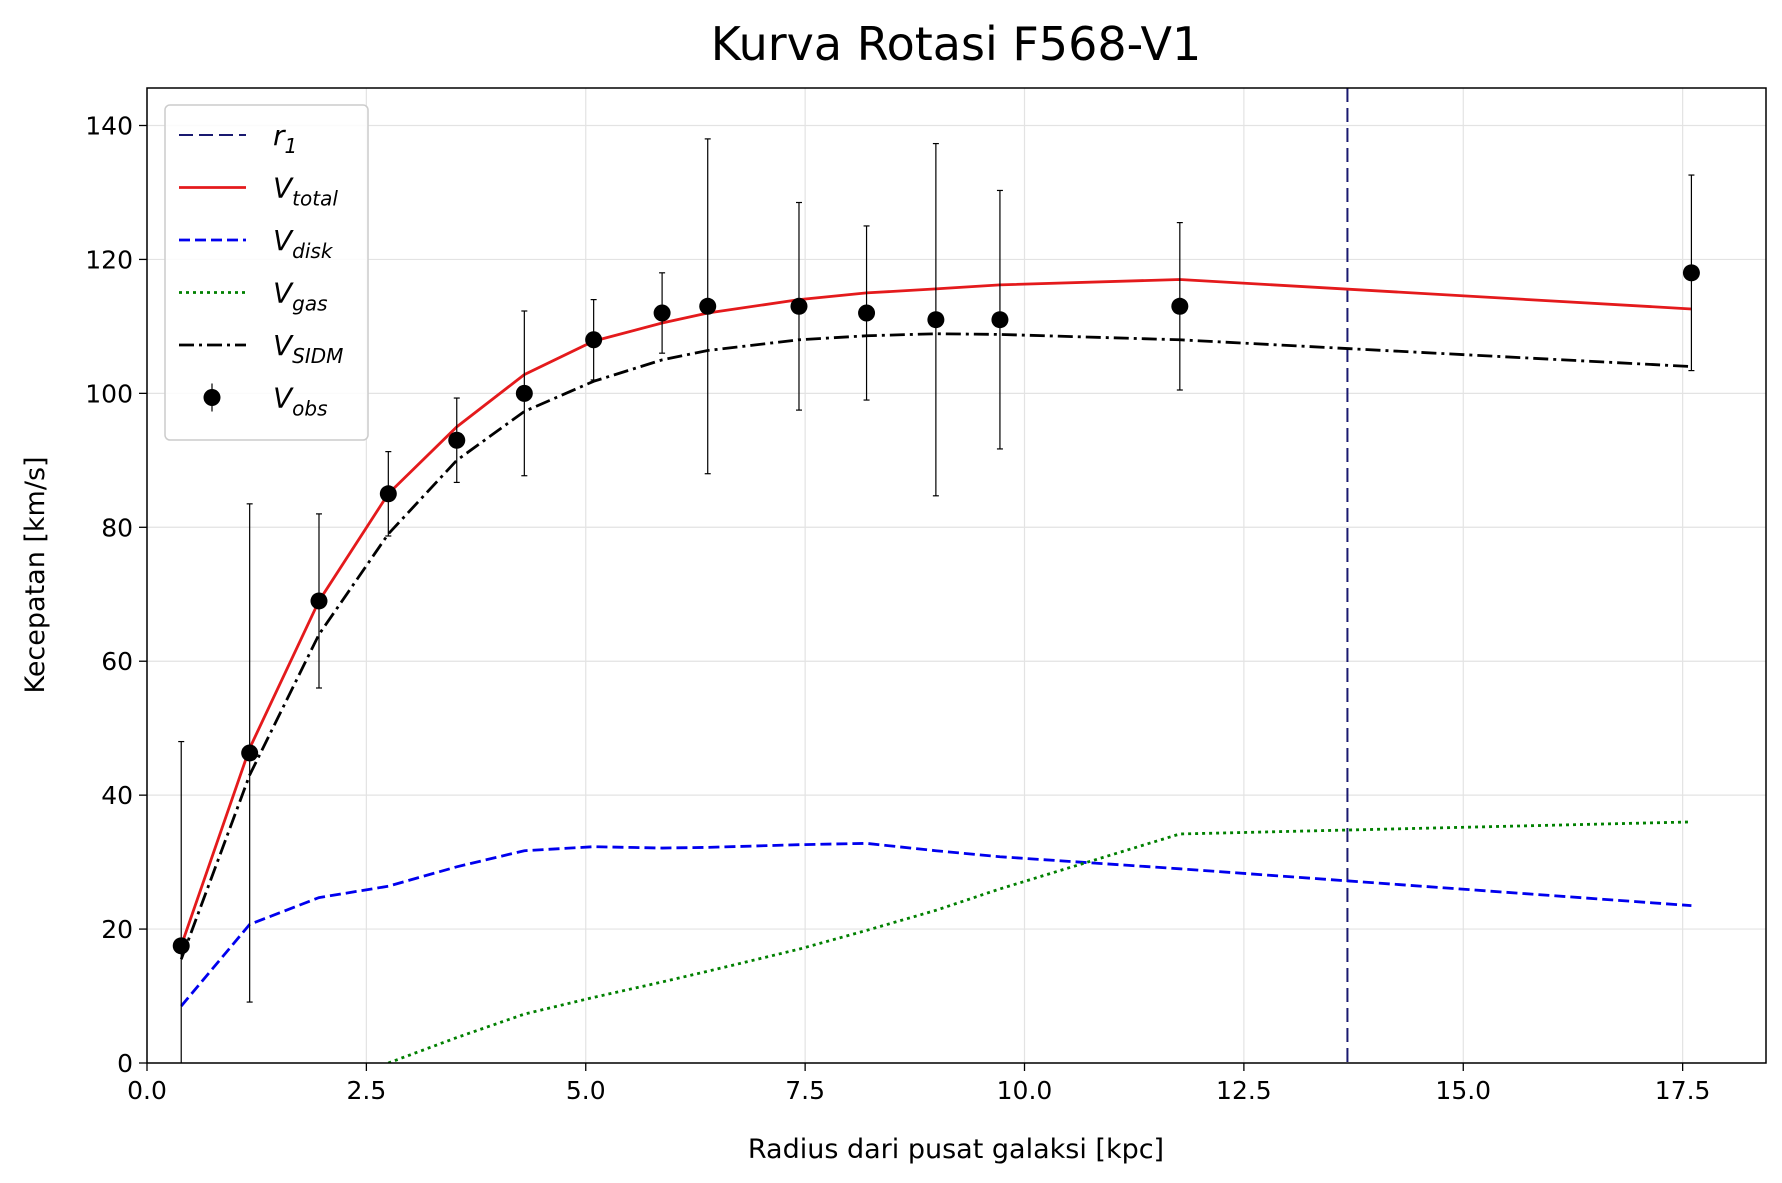 The image size is (1782, 1183). I want to click on x-tick-label: 17.5, so click(1683, 1090).